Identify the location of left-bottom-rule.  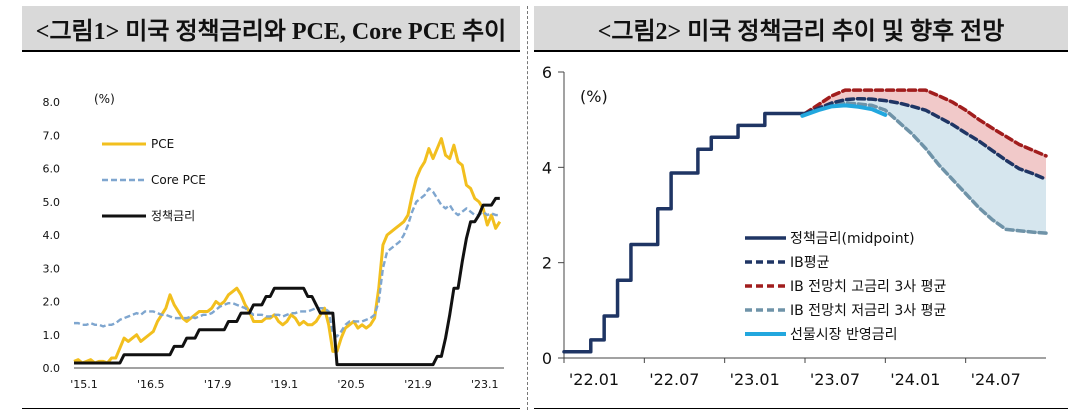
(271, 408).